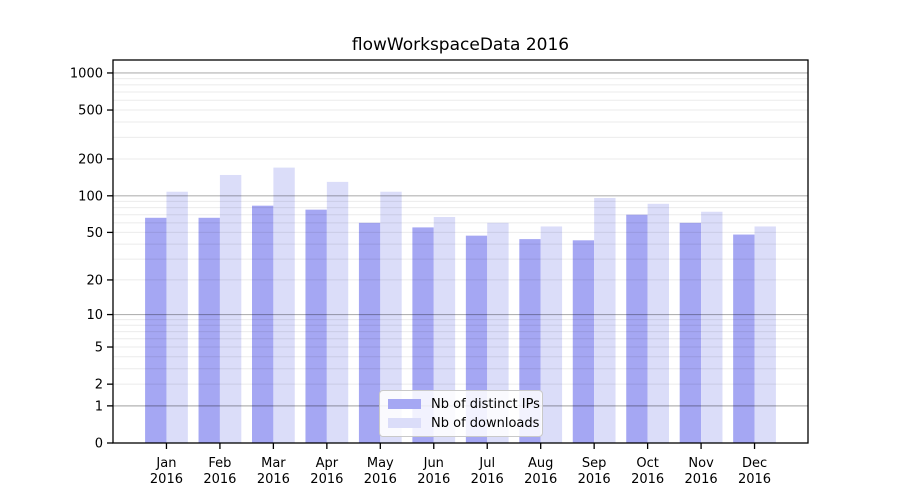 This screenshot has width=900, height=500. Describe the element at coordinates (380, 479) in the screenshot. I see `x-tick-label-year-may: 2016` at that location.